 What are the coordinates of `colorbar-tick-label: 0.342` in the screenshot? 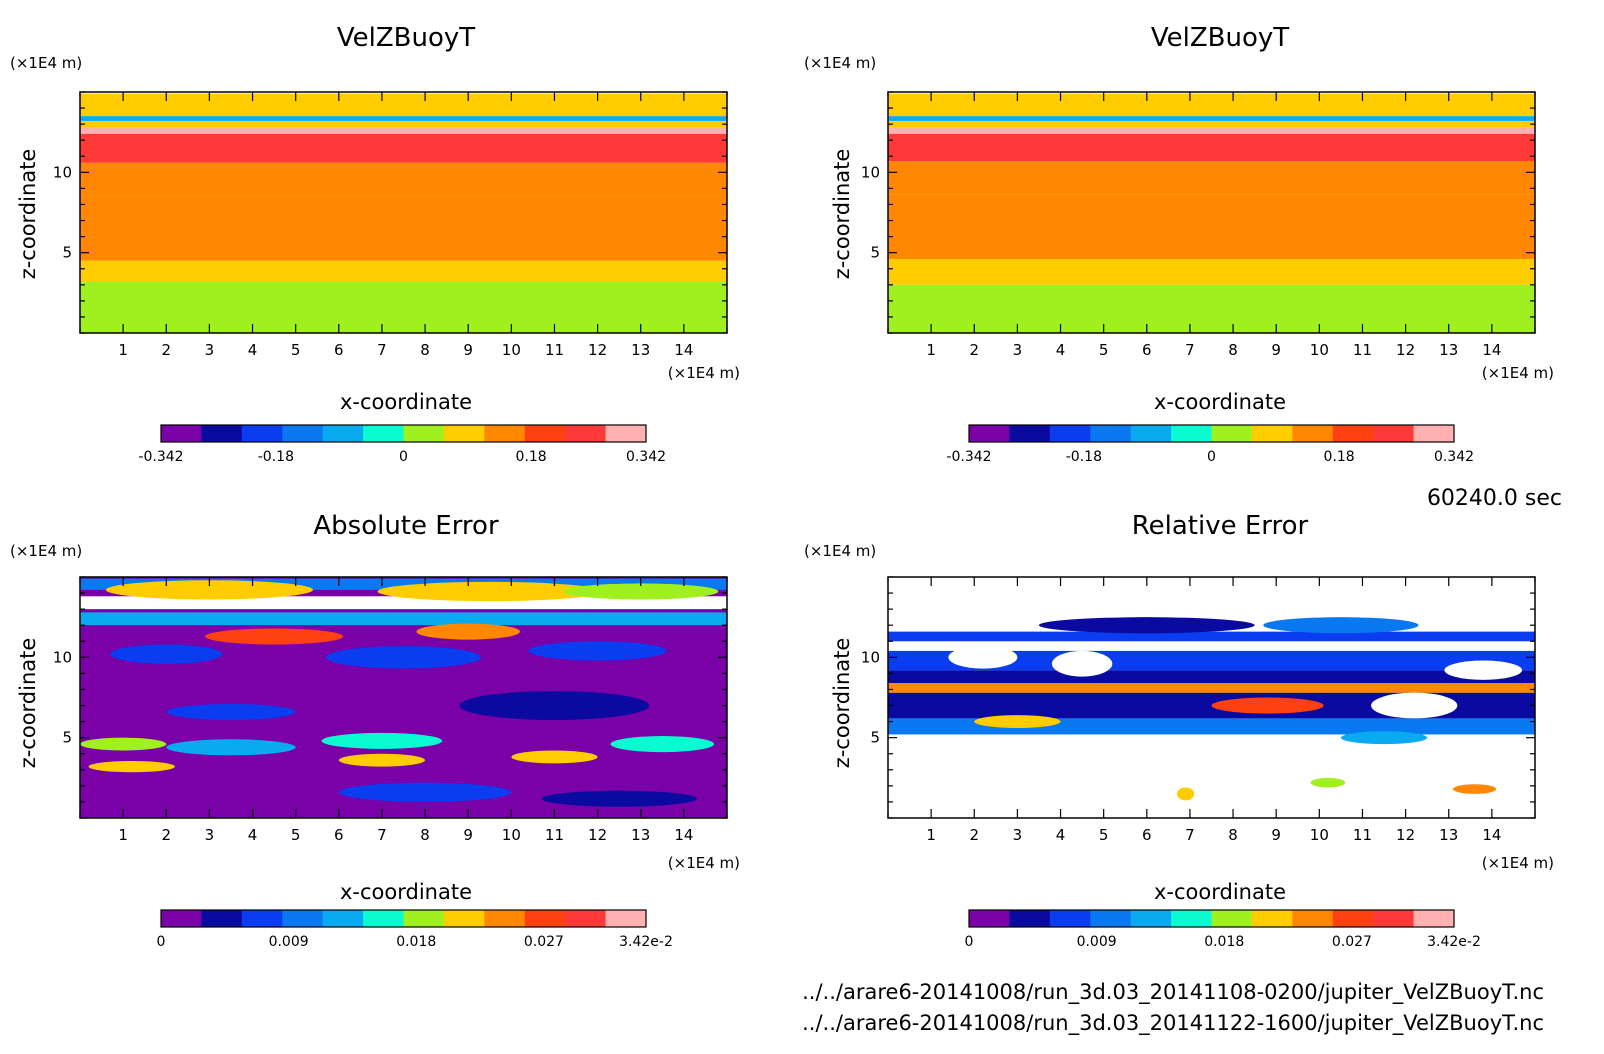 It's located at (646, 457).